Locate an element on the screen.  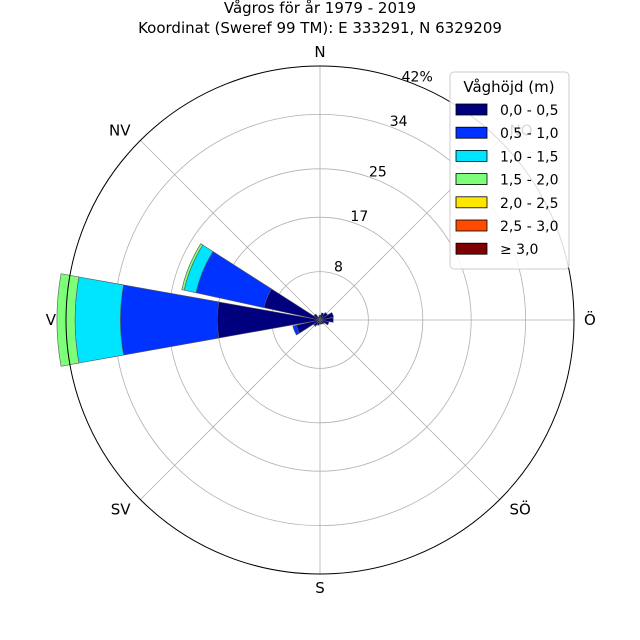
direction-label: V is located at coordinates (51, 320).